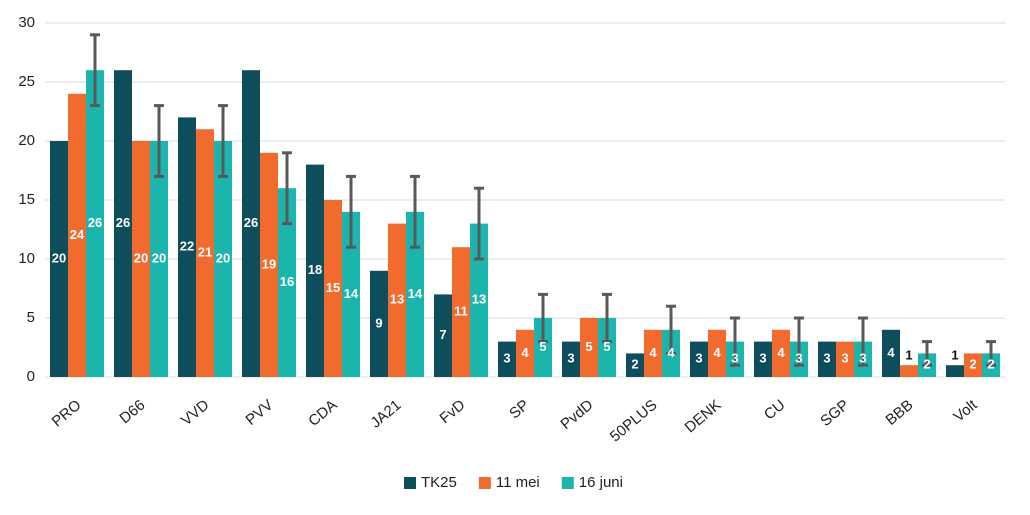  What do you see at coordinates (703, 417) in the screenshot?
I see `x-tick-label: DENK` at bounding box center [703, 417].